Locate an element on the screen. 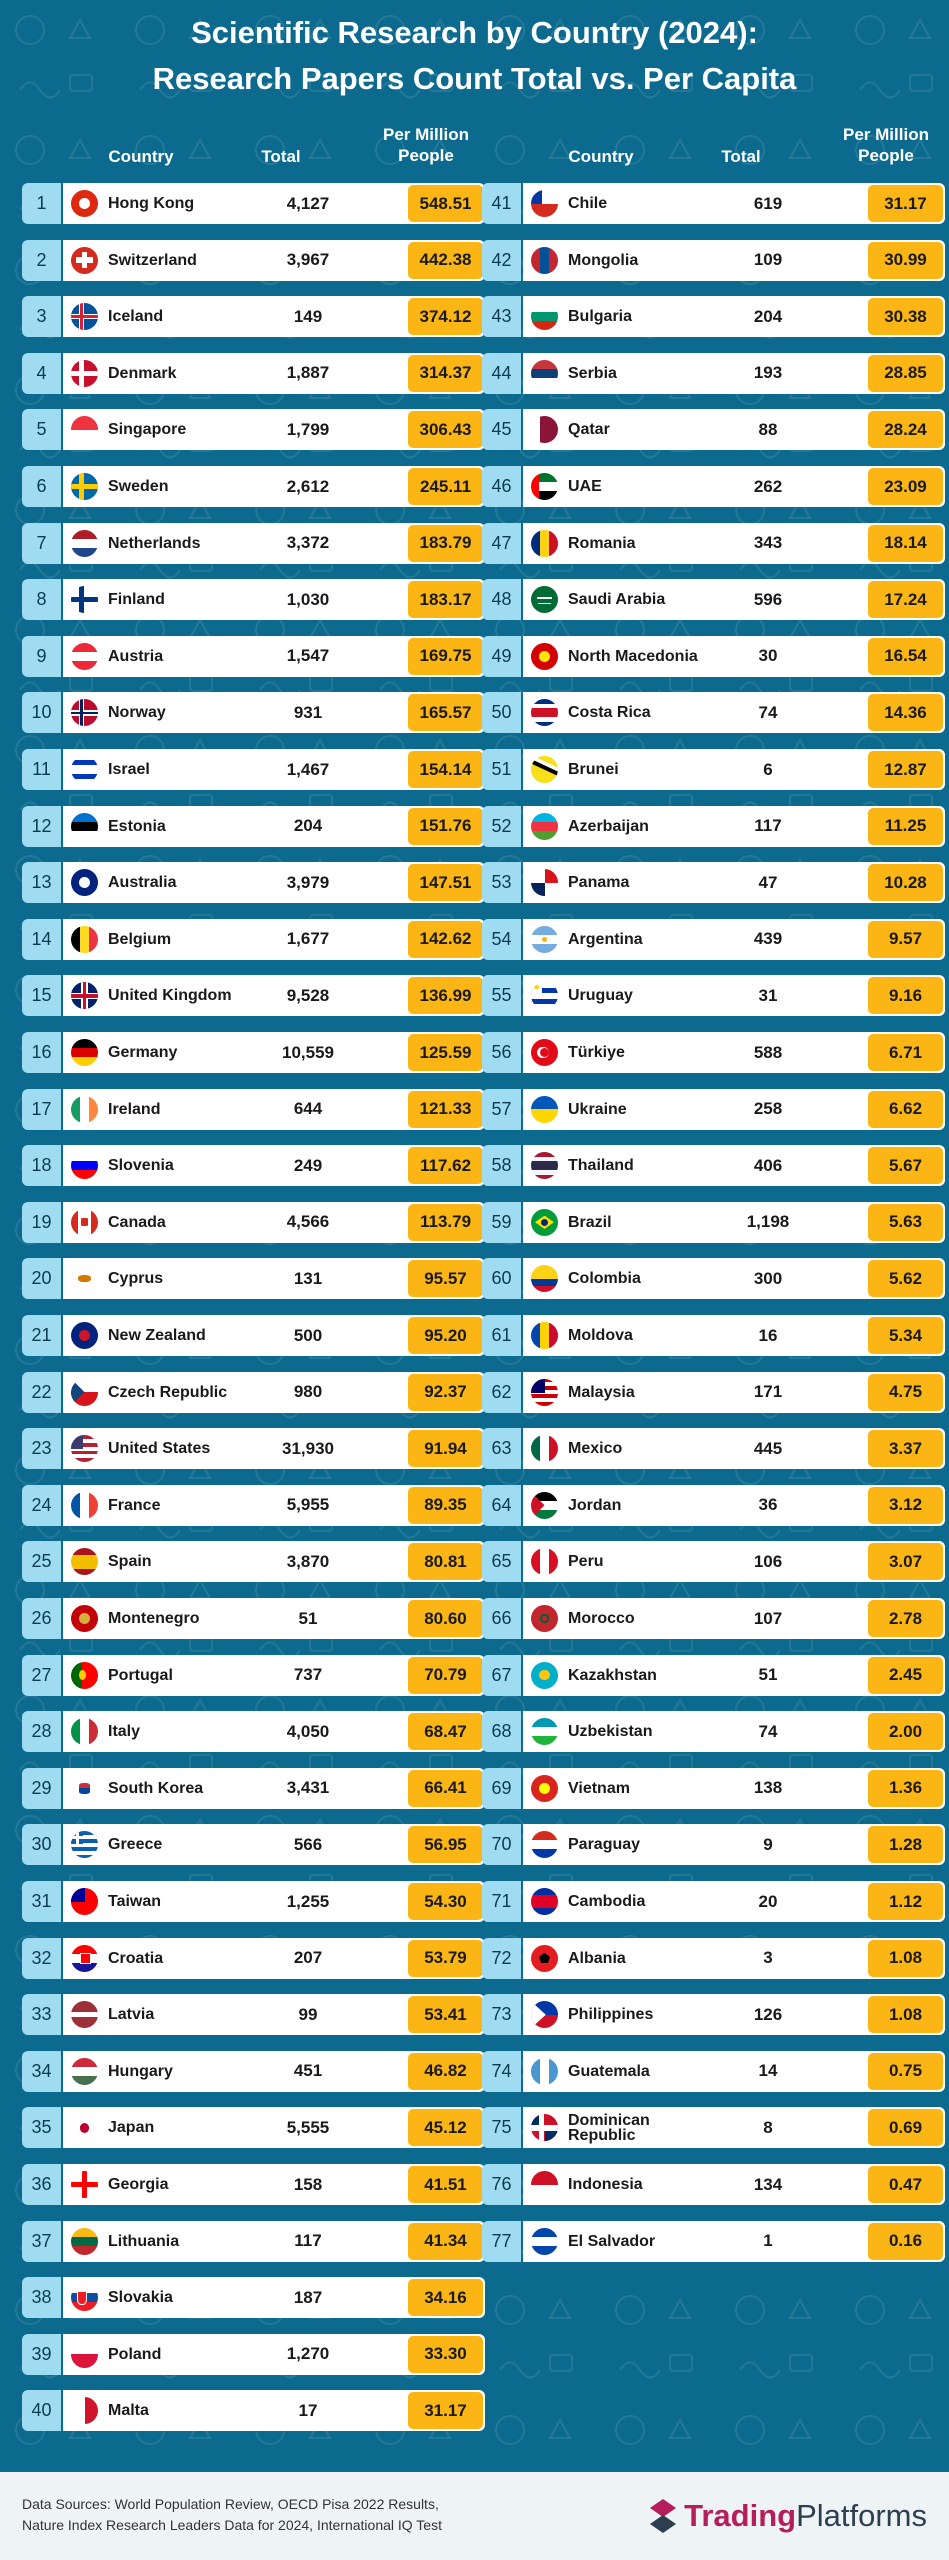 This screenshot has width=949, height=2560. rank-cell: 73 is located at coordinates (501, 2015).